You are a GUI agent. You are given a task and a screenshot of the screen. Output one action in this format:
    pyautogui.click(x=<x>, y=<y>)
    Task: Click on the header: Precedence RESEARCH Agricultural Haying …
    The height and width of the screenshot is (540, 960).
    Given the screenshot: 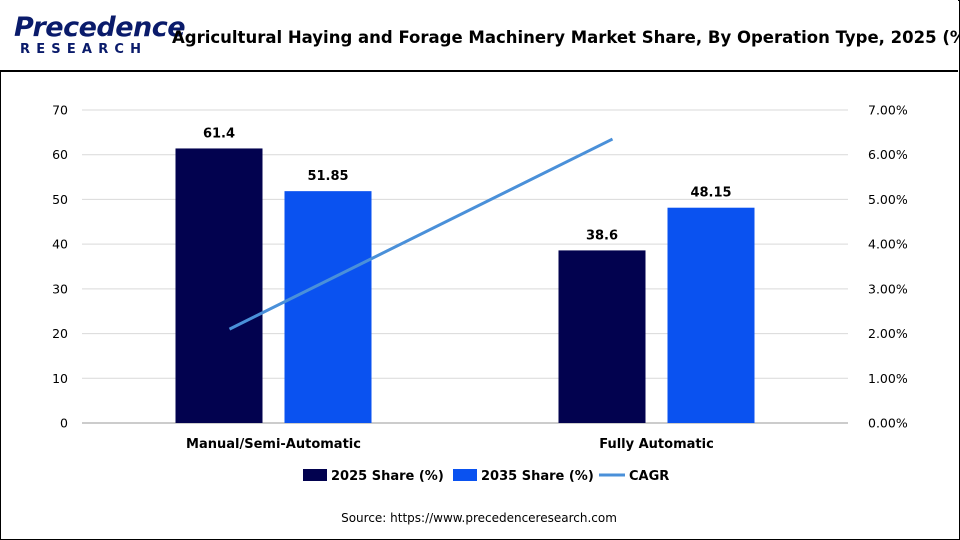 What is the action you would take?
    pyautogui.click(x=480, y=36)
    